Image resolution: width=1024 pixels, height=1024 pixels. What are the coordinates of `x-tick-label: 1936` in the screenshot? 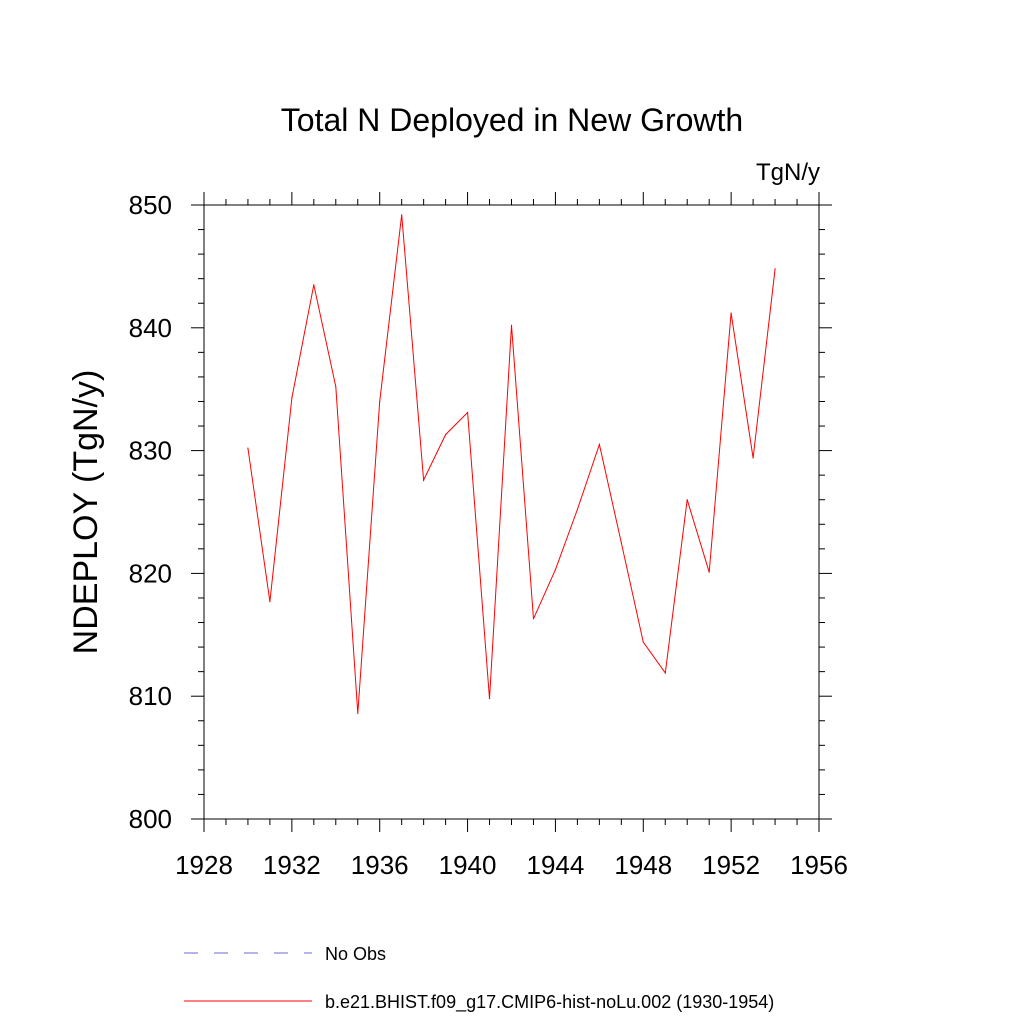 It's located at (380, 865).